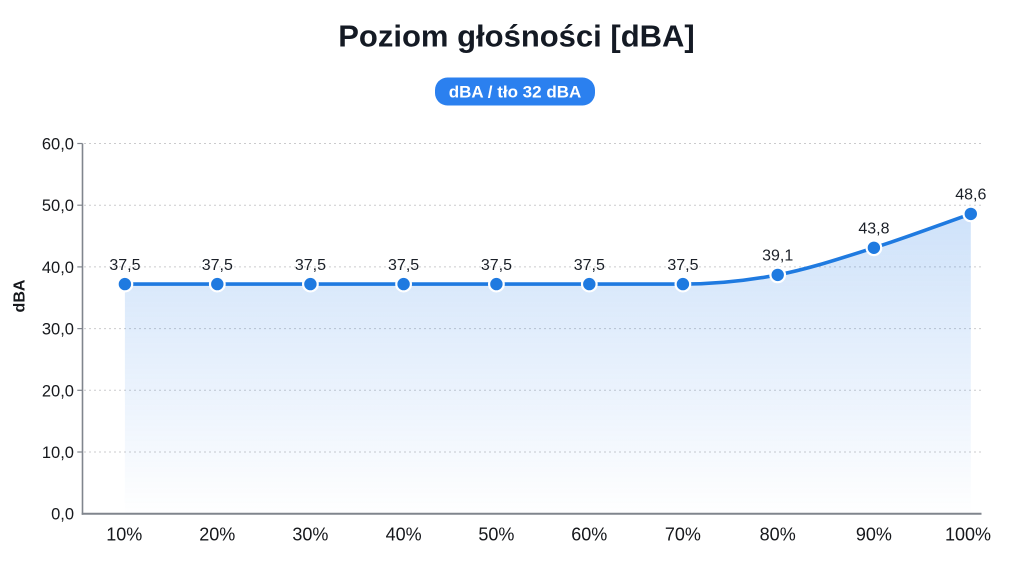 The width and height of the screenshot is (1024, 576). What do you see at coordinates (58, 268) in the screenshot?
I see `svg-text: 40,0` at bounding box center [58, 268].